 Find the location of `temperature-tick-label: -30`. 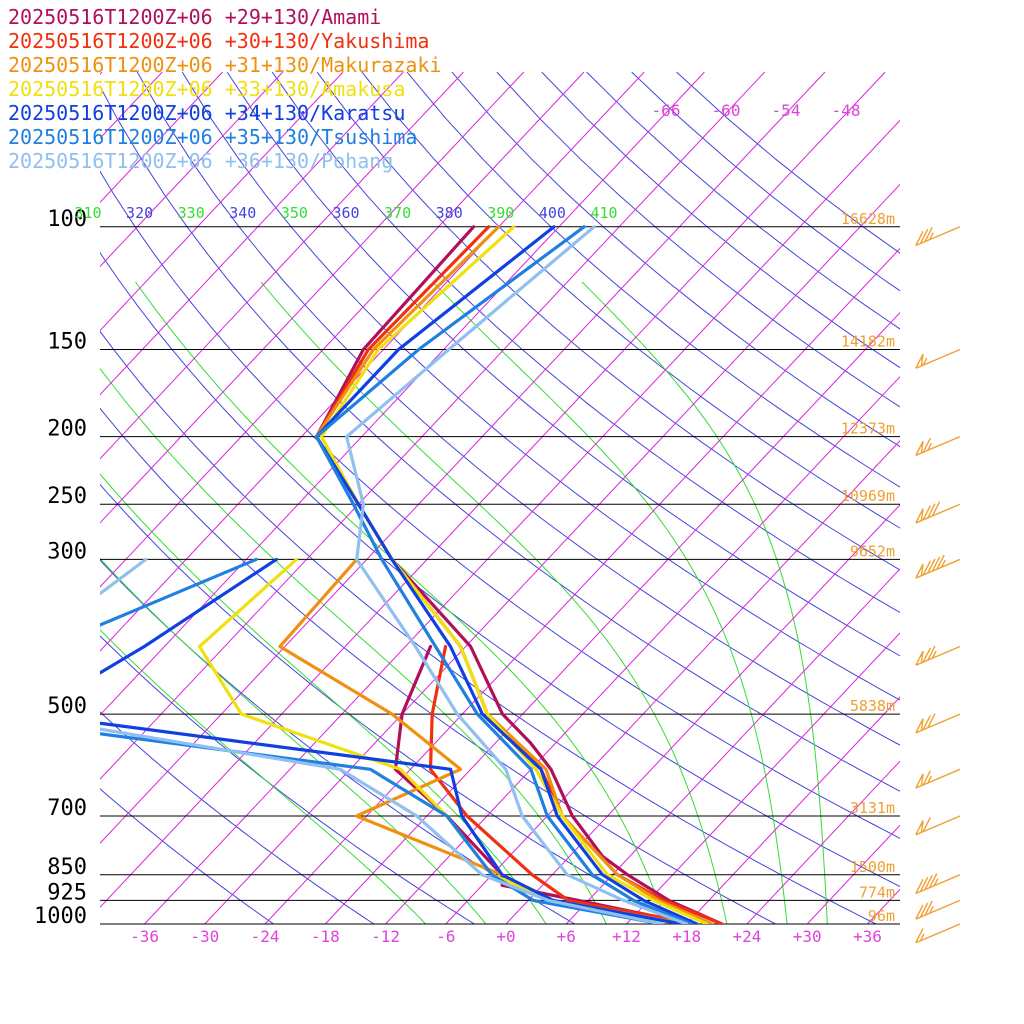

temperature-tick-label: -30 is located at coordinates (204, 936).